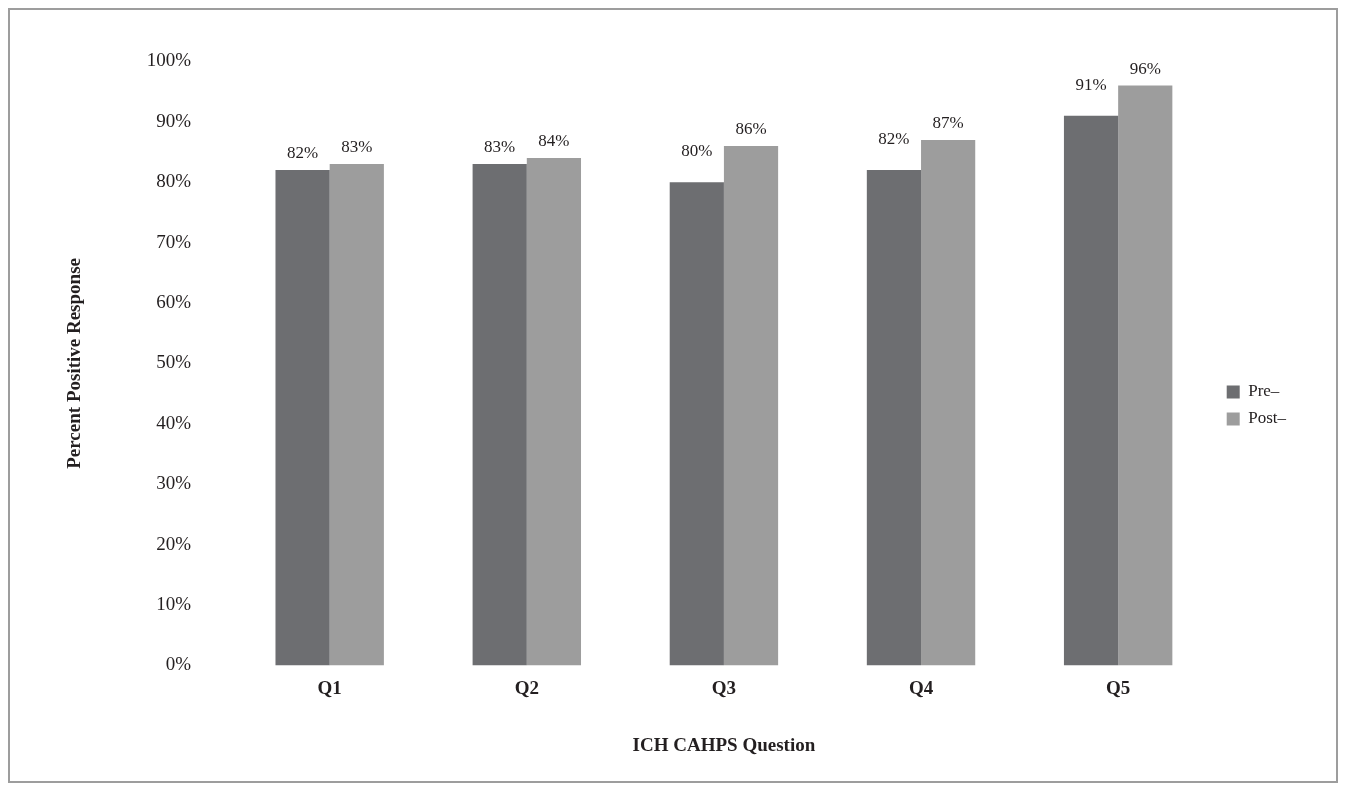 Image resolution: width=1346 pixels, height=791 pixels. What do you see at coordinates (554, 141) in the screenshot?
I see `data-label: 84%` at bounding box center [554, 141].